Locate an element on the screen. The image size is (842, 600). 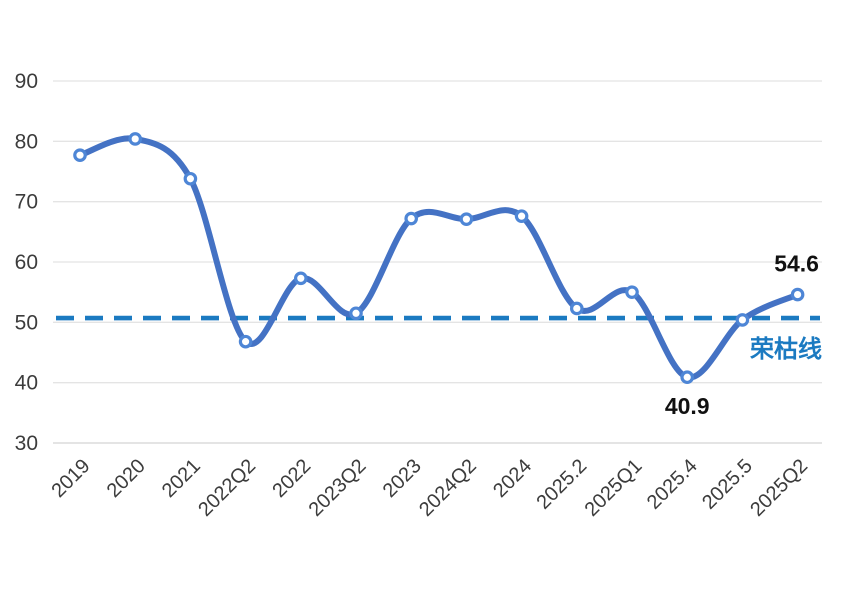
x-tick-label: 2025Q1 is located at coordinates (614, 488).